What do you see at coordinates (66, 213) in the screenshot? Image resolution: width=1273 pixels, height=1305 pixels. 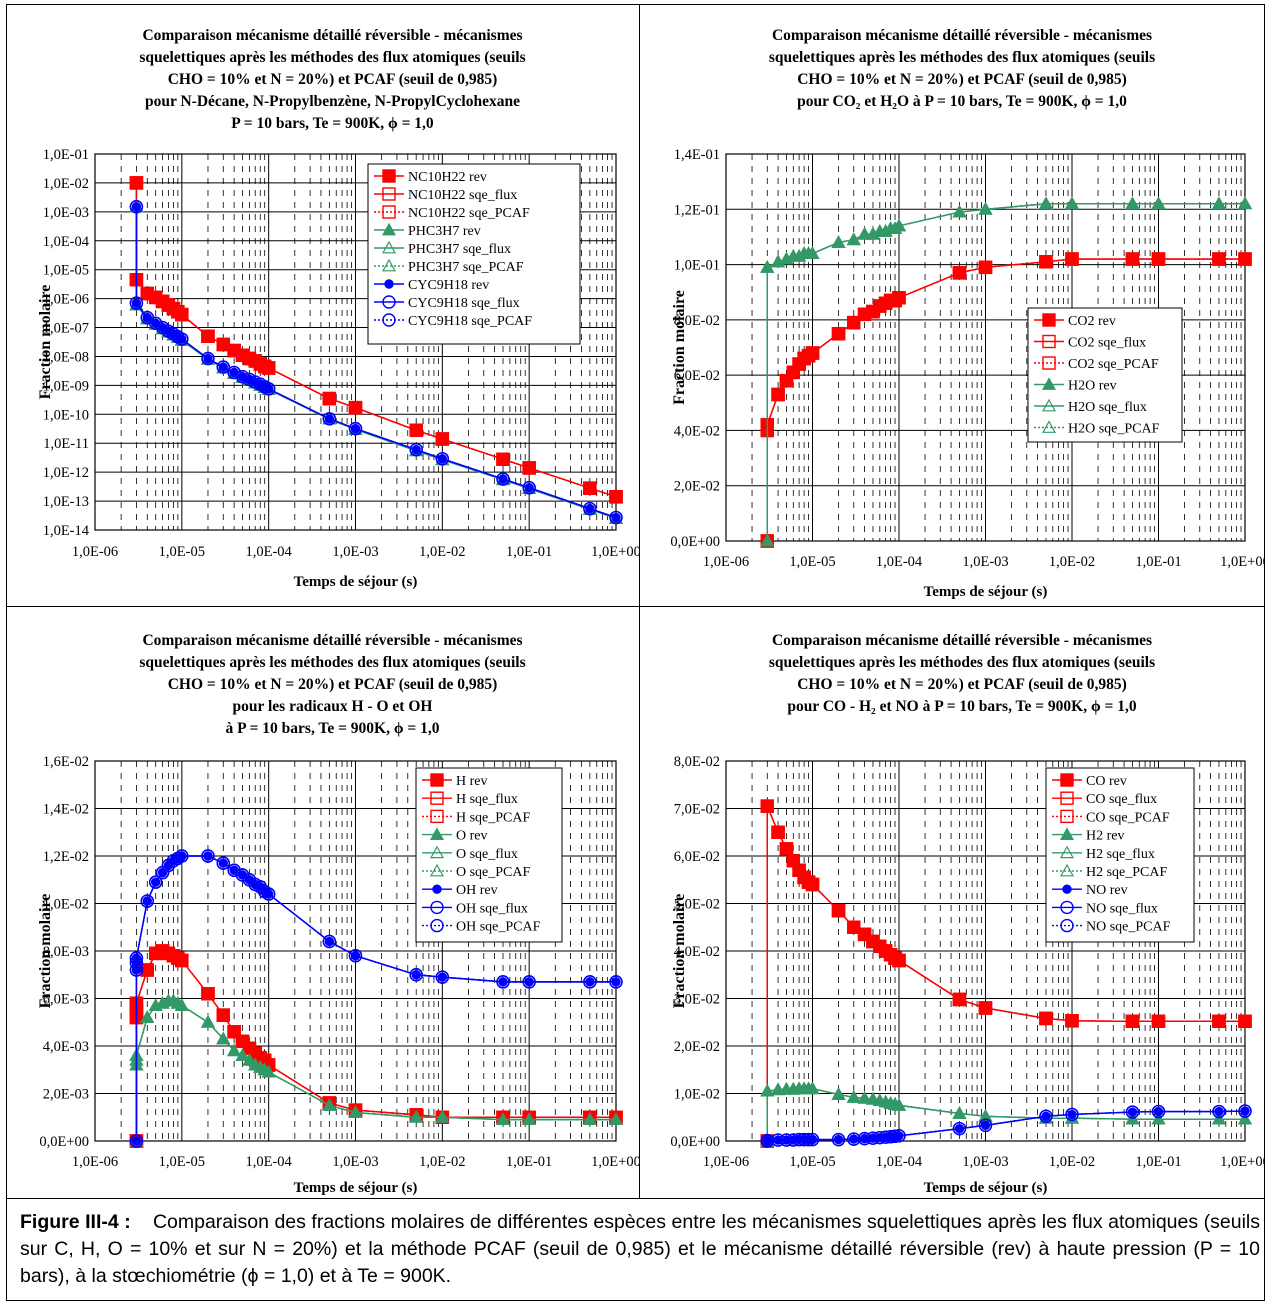 I see `y-tick-label: 1,0E-03` at bounding box center [66, 213].